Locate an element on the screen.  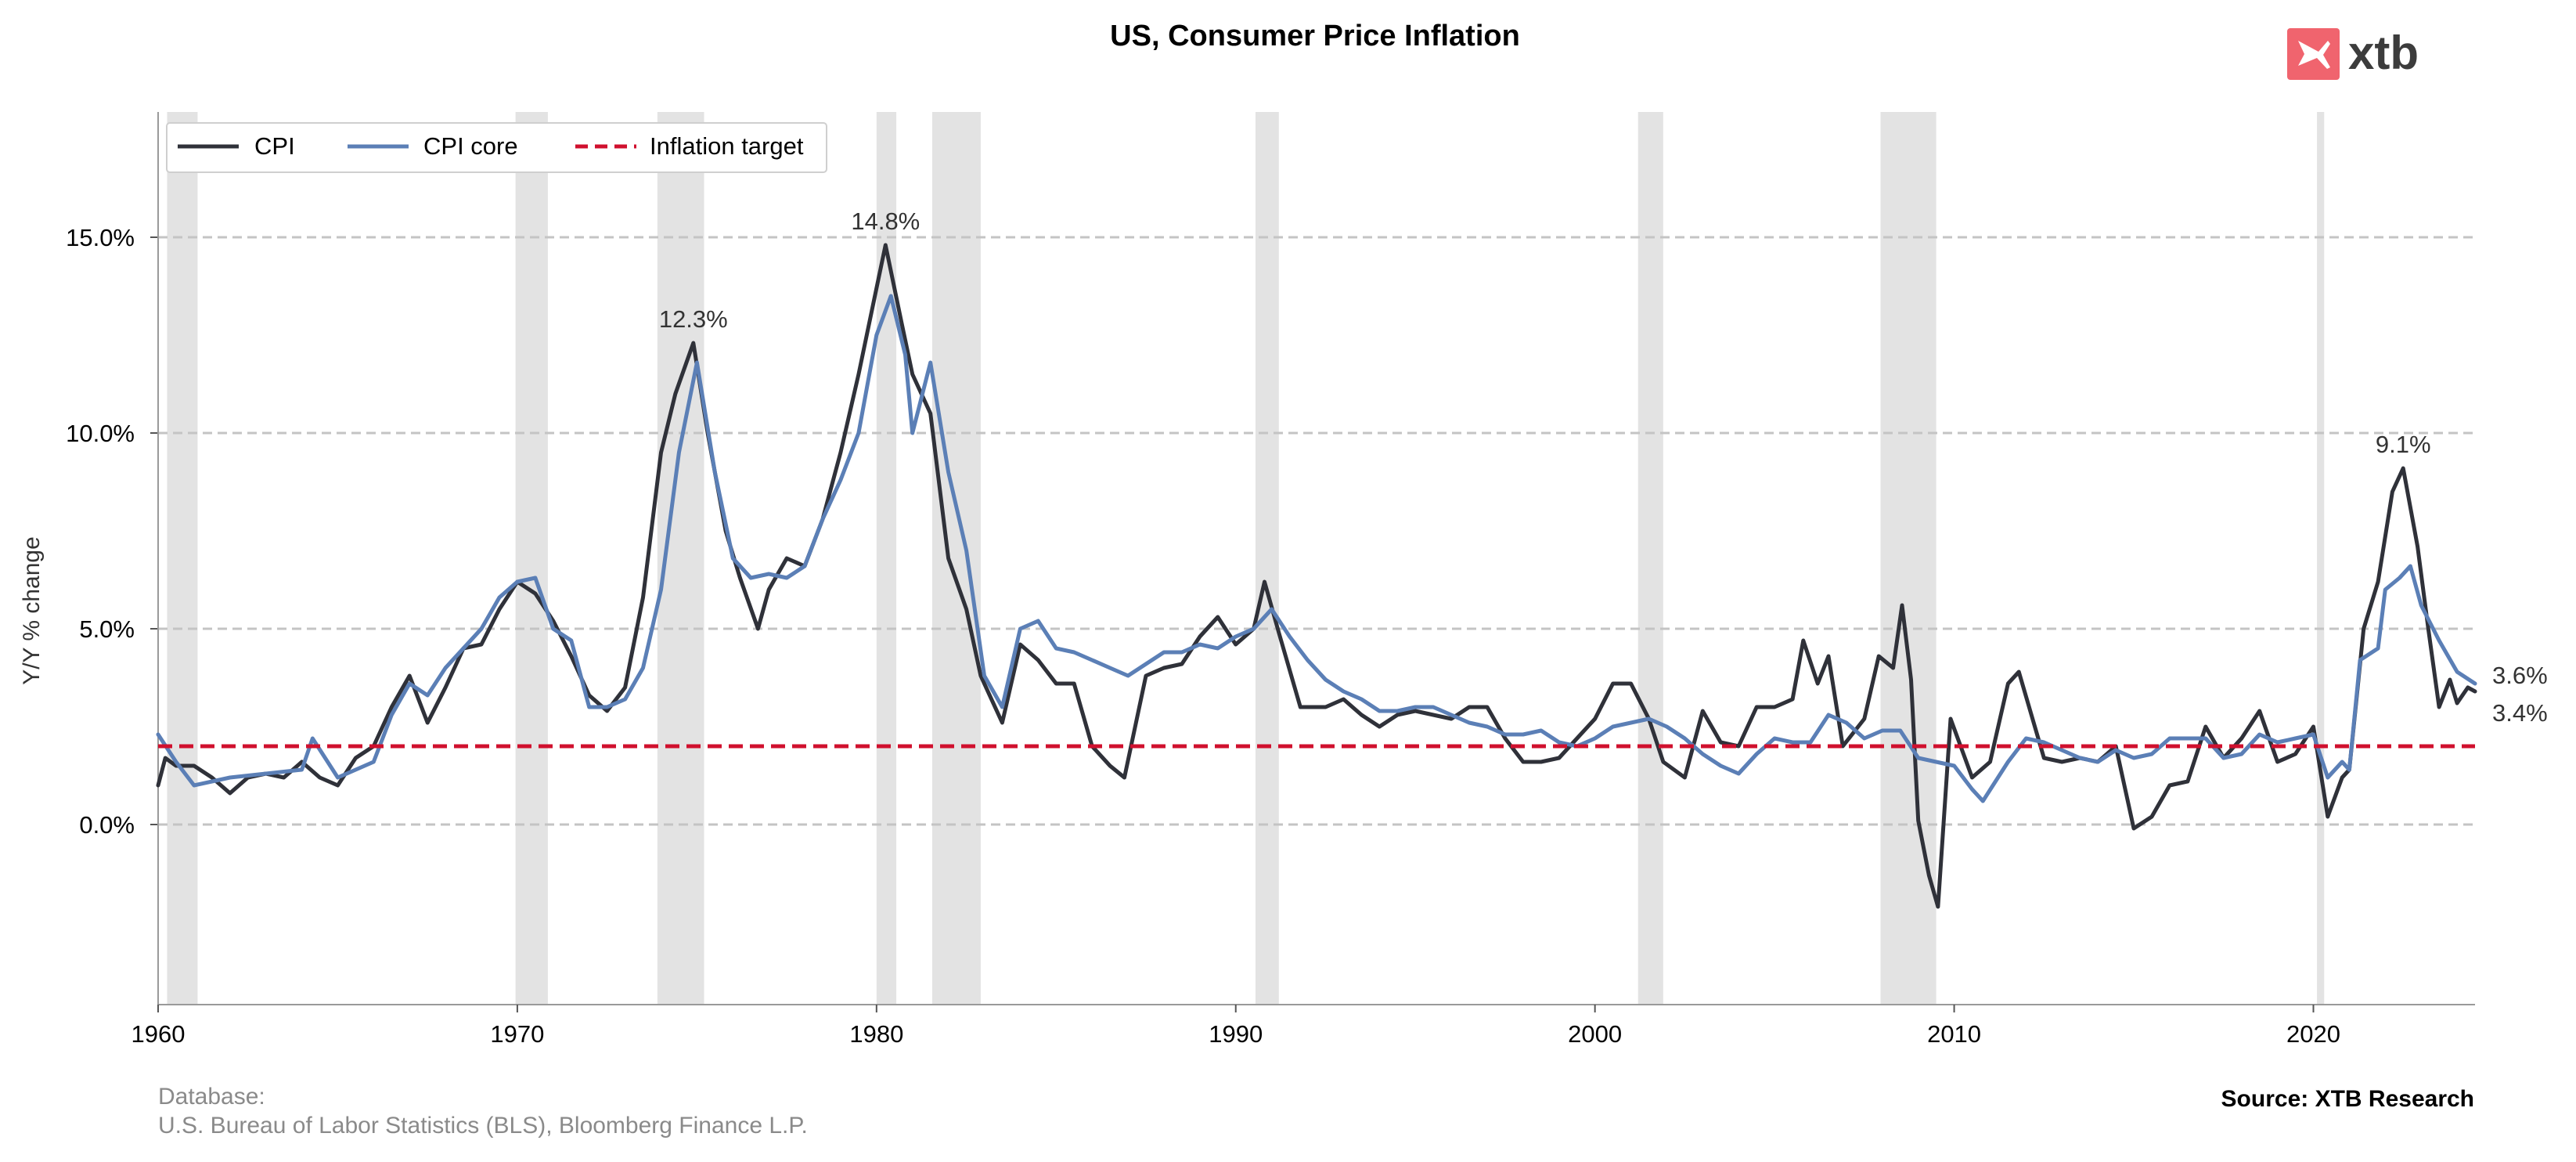
x-tick-label: 2000 is located at coordinates (1595, 1034).